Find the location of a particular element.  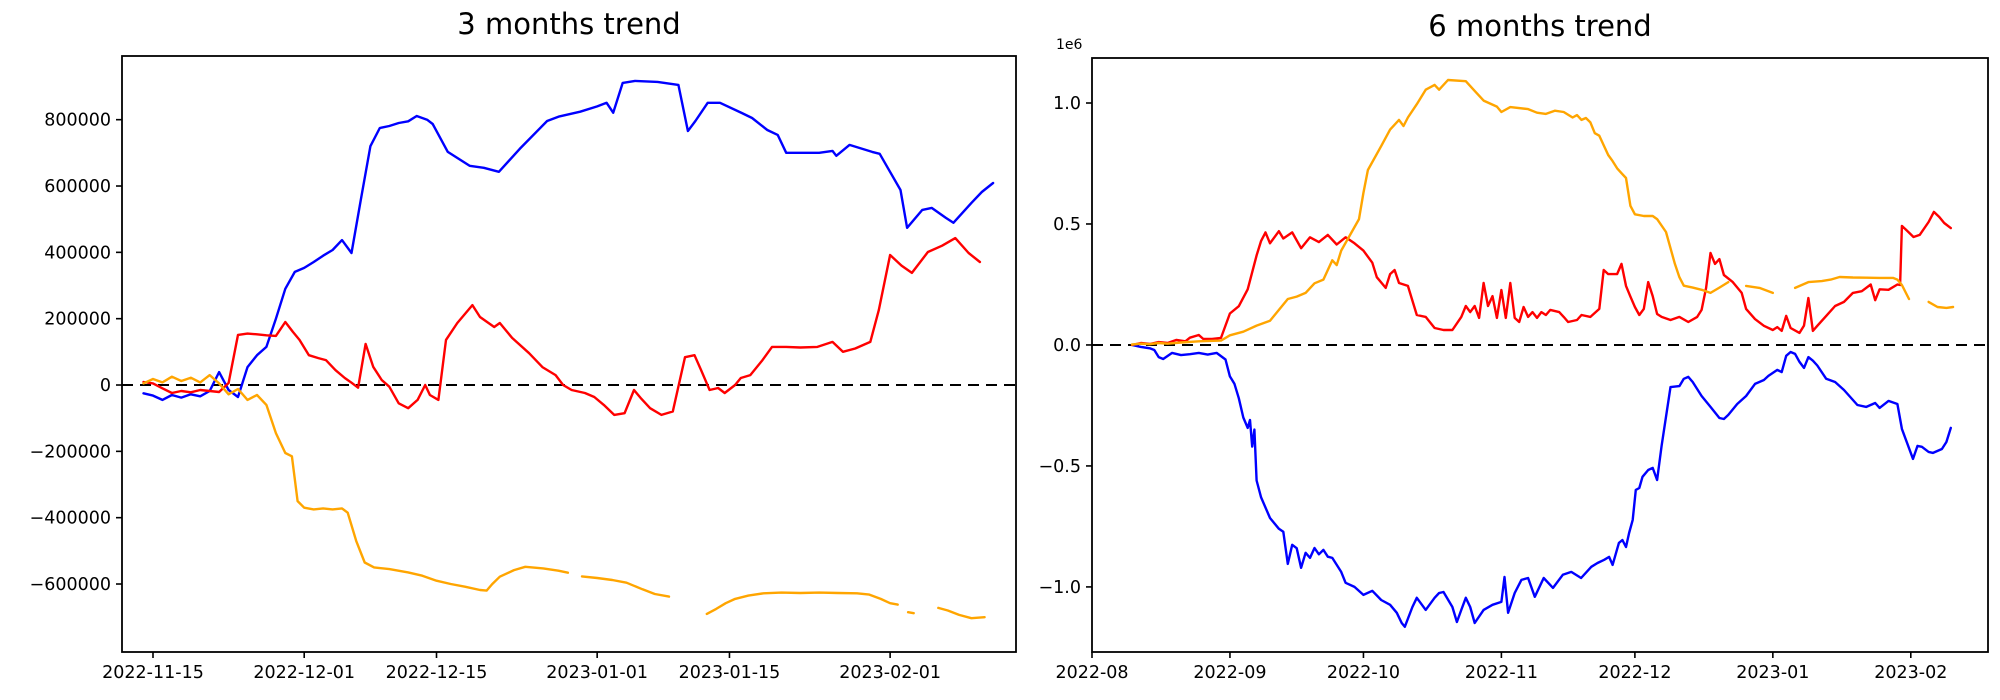

y-tick-label: 0.5 is located at coordinates (1067, 225).